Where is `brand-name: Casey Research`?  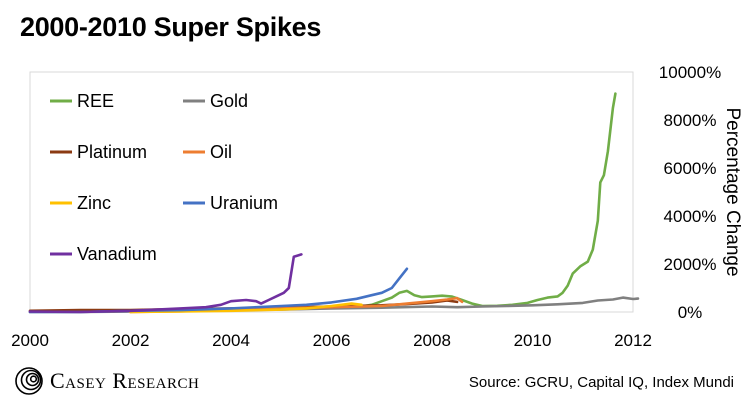 brand-name: Casey Research is located at coordinates (125, 380).